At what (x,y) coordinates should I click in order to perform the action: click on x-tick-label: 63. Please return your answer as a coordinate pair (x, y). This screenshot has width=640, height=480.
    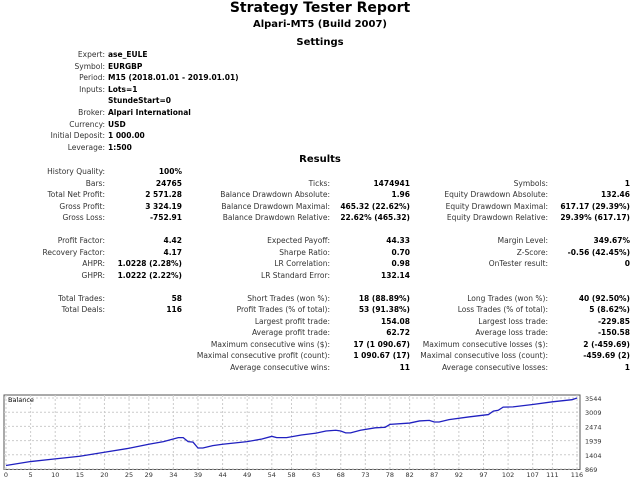
    Looking at the image, I should click on (316, 475).